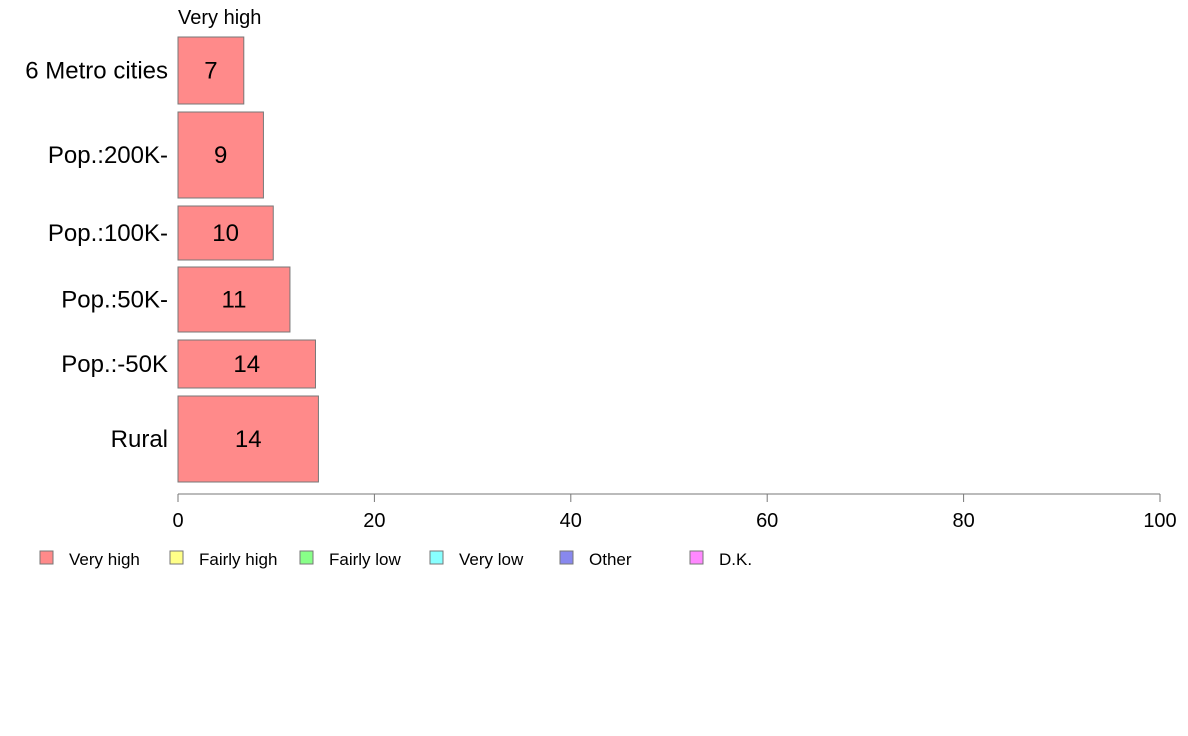 The image size is (1188, 736). What do you see at coordinates (735, 559) in the screenshot?
I see `legend-label: D.K.` at bounding box center [735, 559].